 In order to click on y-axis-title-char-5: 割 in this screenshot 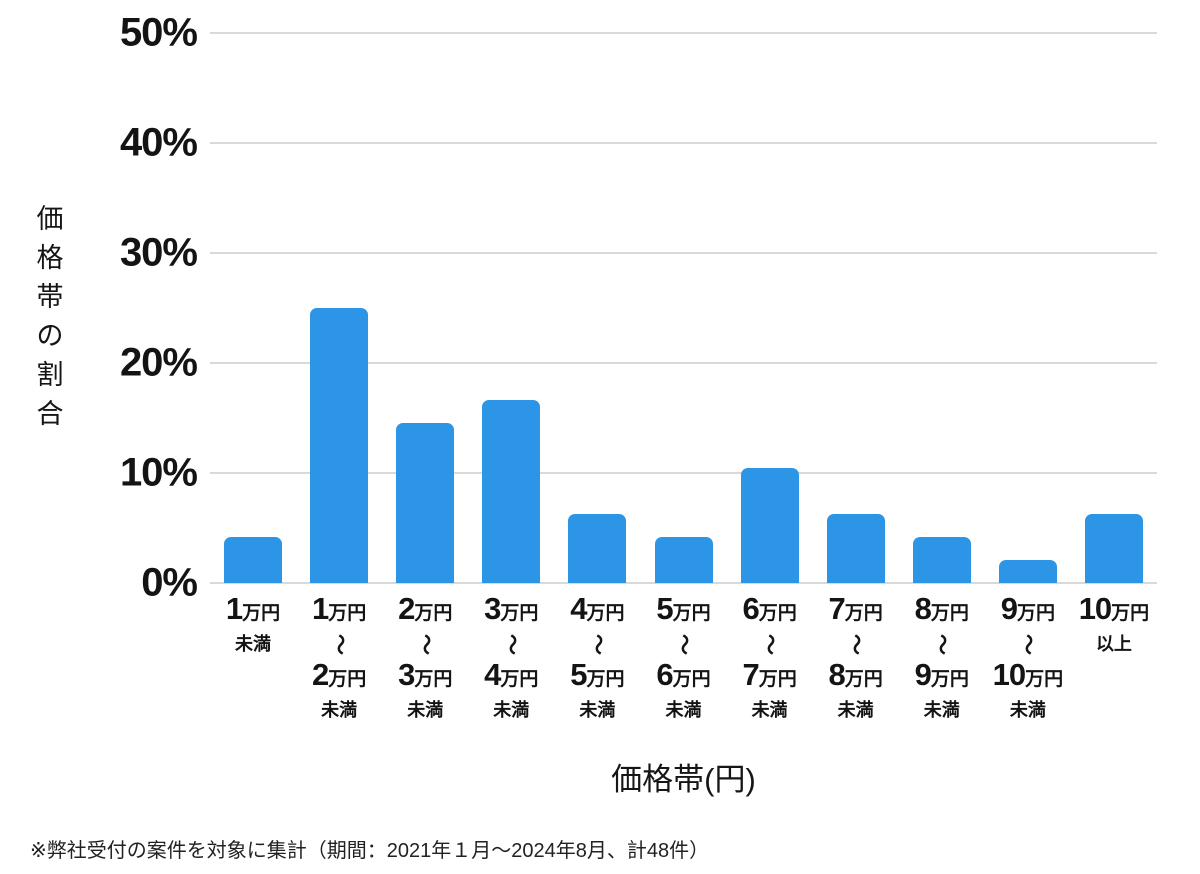, I will do `click(50, 375)`.